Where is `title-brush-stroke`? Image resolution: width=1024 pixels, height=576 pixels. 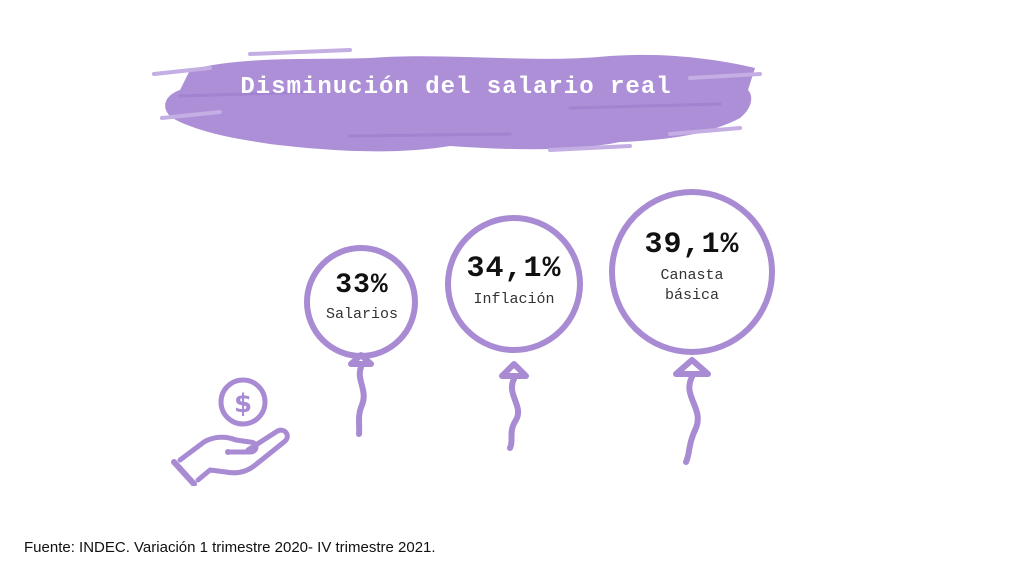 title-brush-stroke is located at coordinates (457, 100).